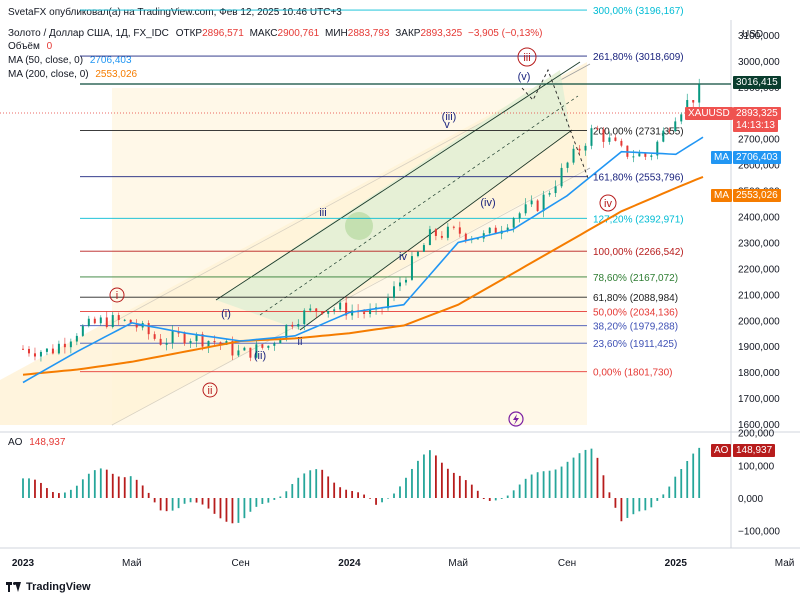  I want to click on price-tick-label: 2300,000, so click(759, 243).